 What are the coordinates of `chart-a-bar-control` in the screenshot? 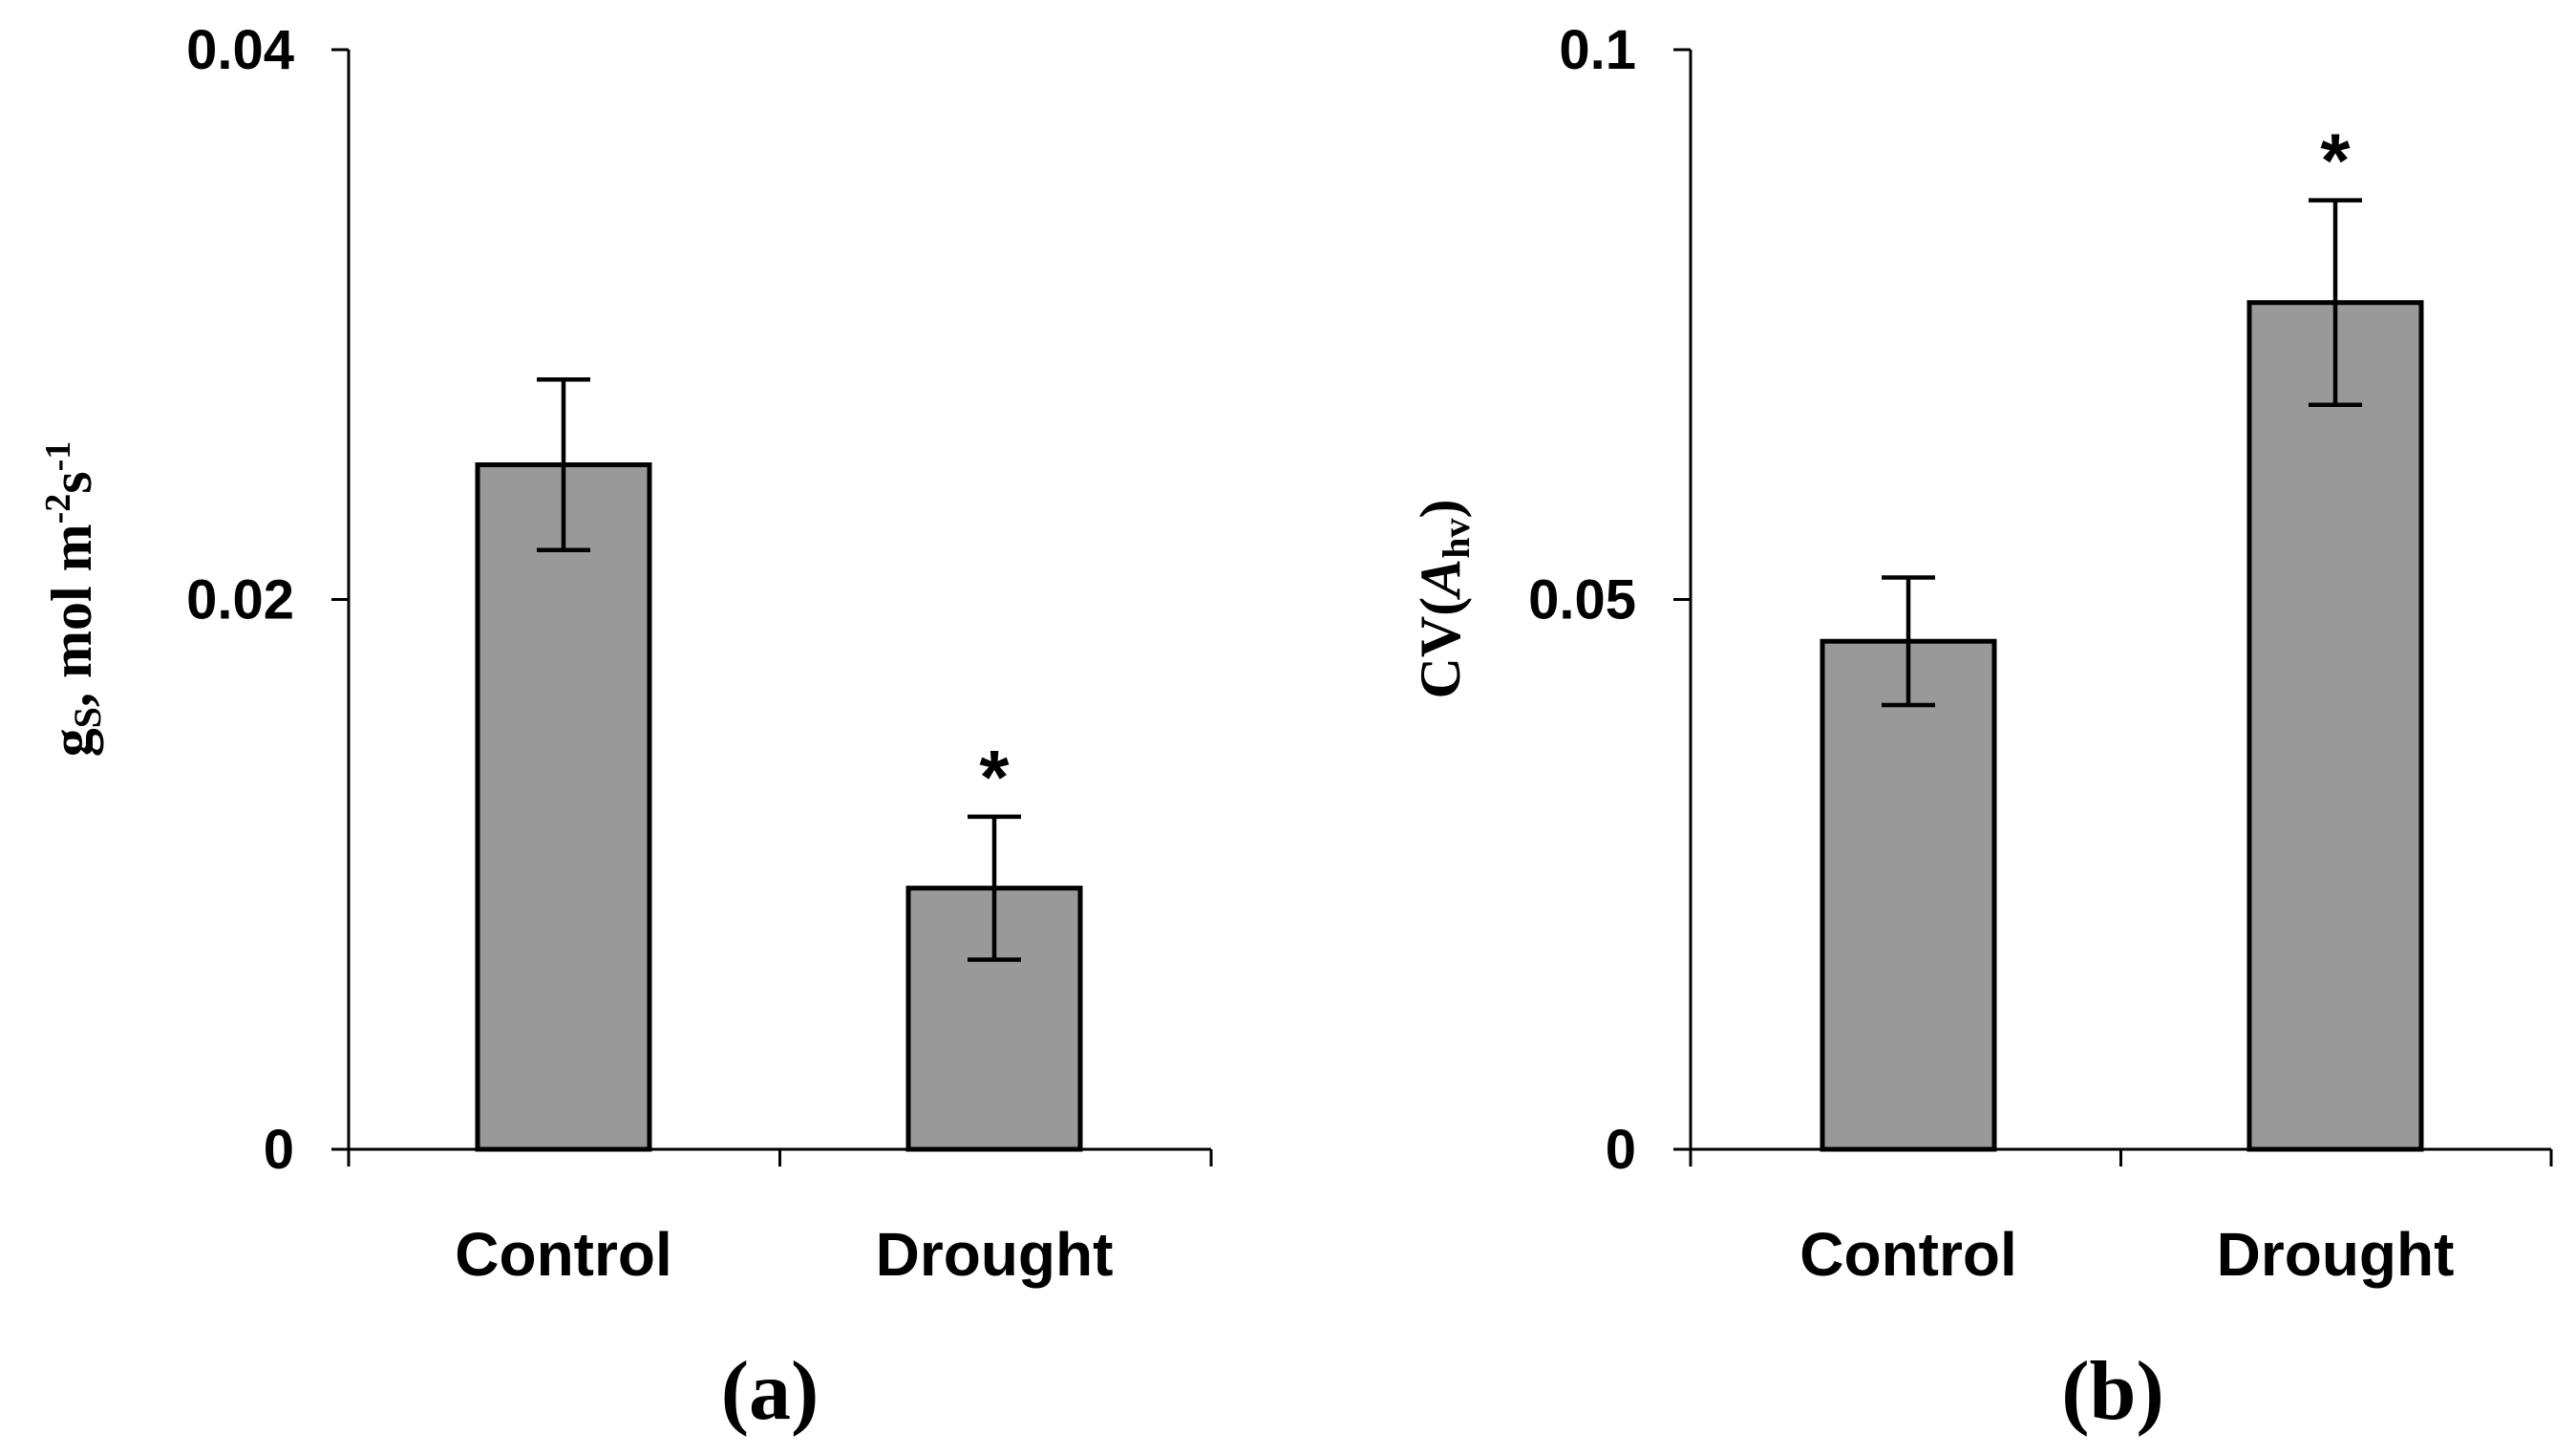 It's located at (563, 807).